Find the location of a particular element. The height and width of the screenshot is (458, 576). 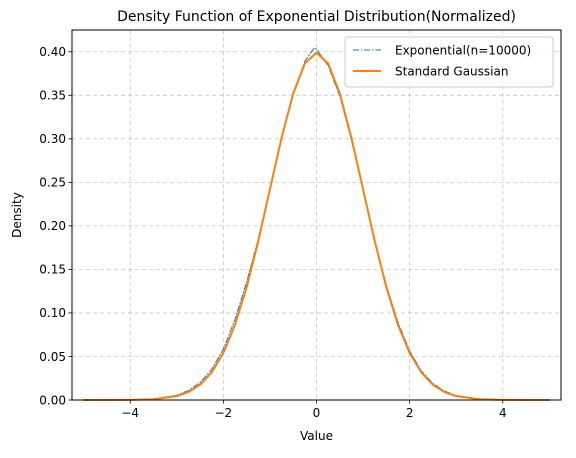

y-tick-label: 0.10 is located at coordinates (52, 313).